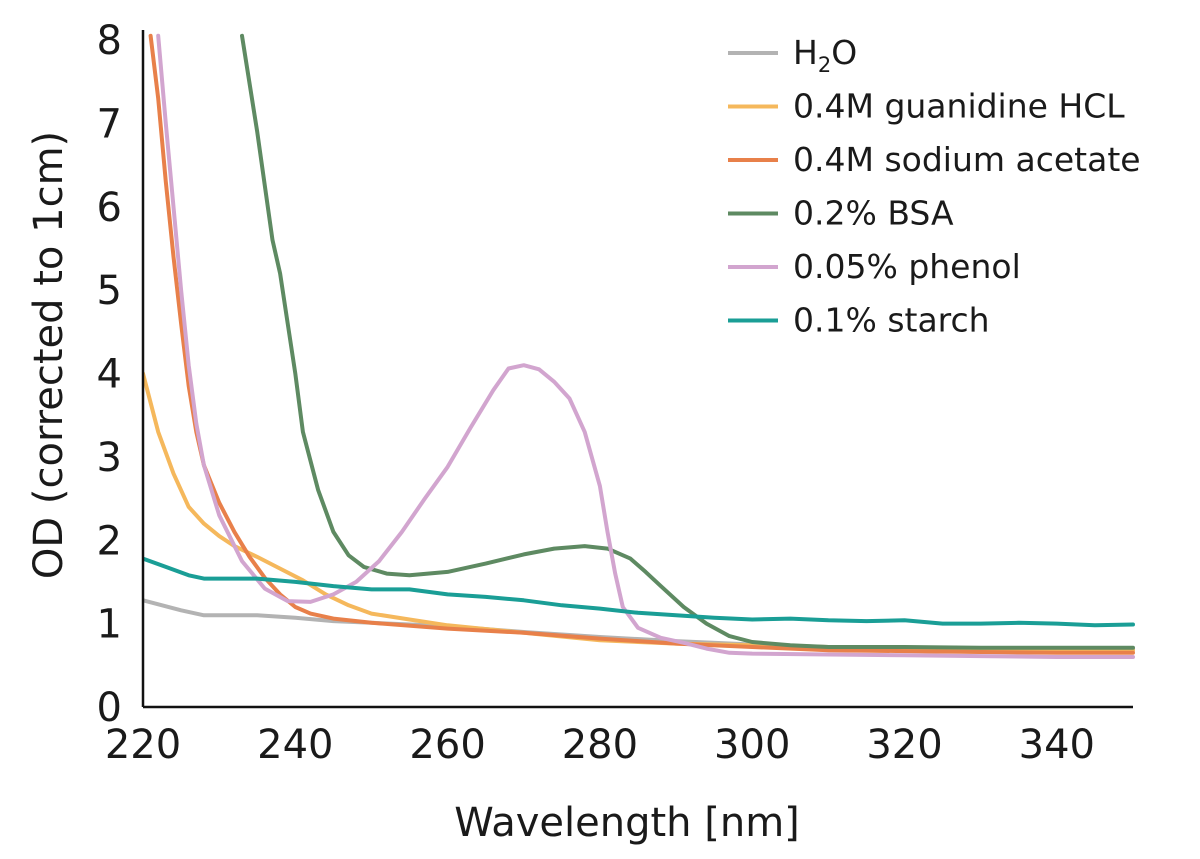  Describe the element at coordinates (109, 541) in the screenshot. I see `y-tick-label: 2` at that location.